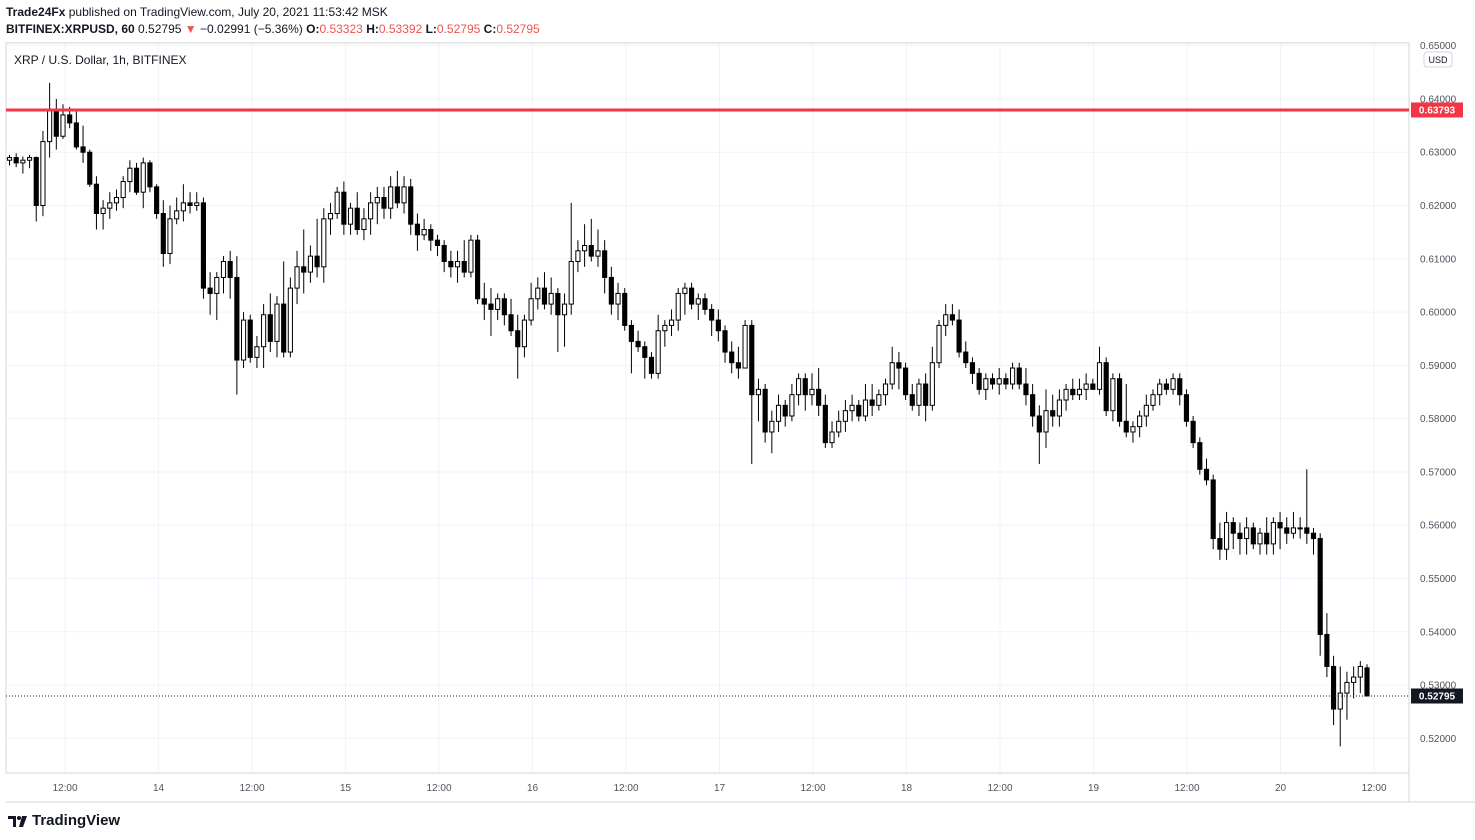 This screenshot has height=840, width=1475. Describe the element at coordinates (1438, 419) in the screenshot. I see `price-tick-label: 0.58000` at that location.